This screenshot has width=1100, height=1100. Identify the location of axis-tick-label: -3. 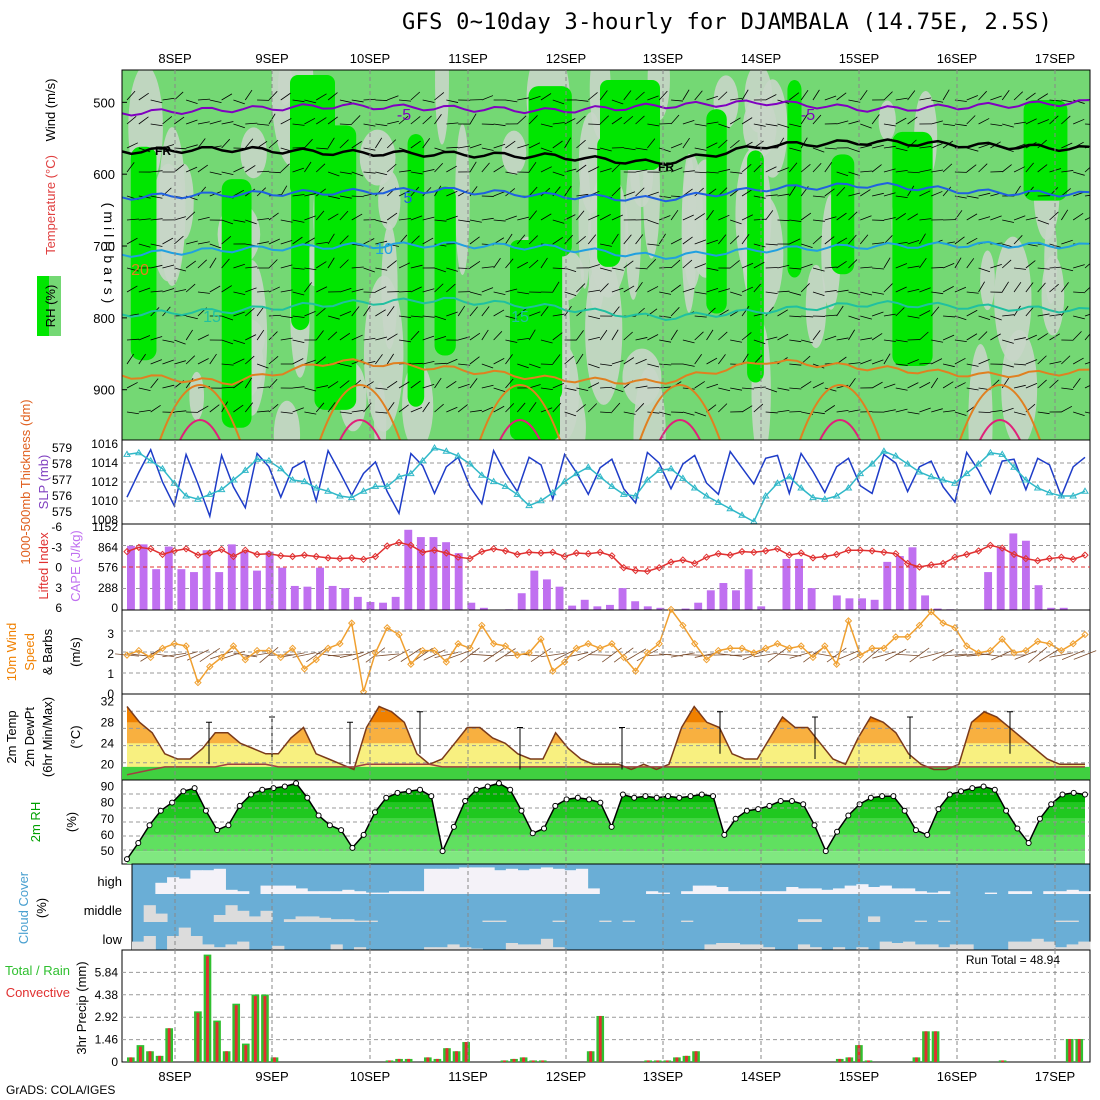
(56, 547).